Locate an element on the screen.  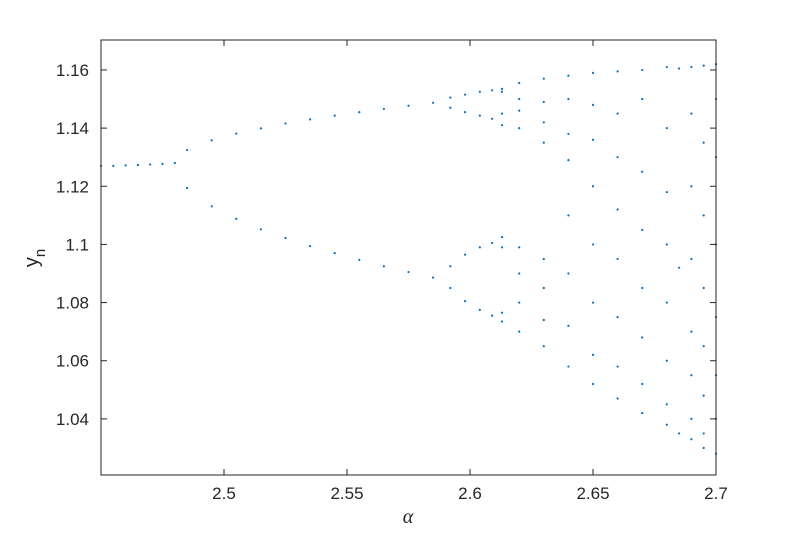
x-tick-label: 2.6 is located at coordinates (470, 493).